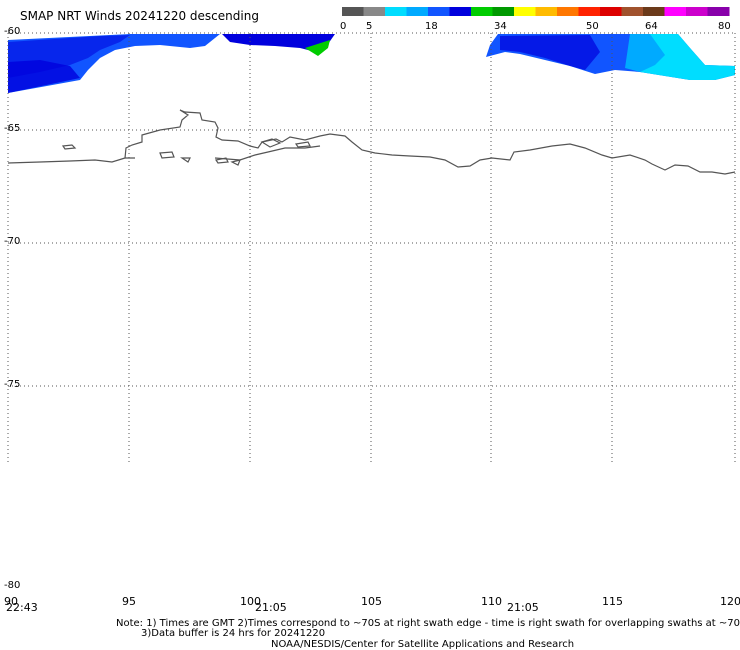 This screenshot has height=650, width=740. I want to click on lon-label-110: 110, so click(491, 601).